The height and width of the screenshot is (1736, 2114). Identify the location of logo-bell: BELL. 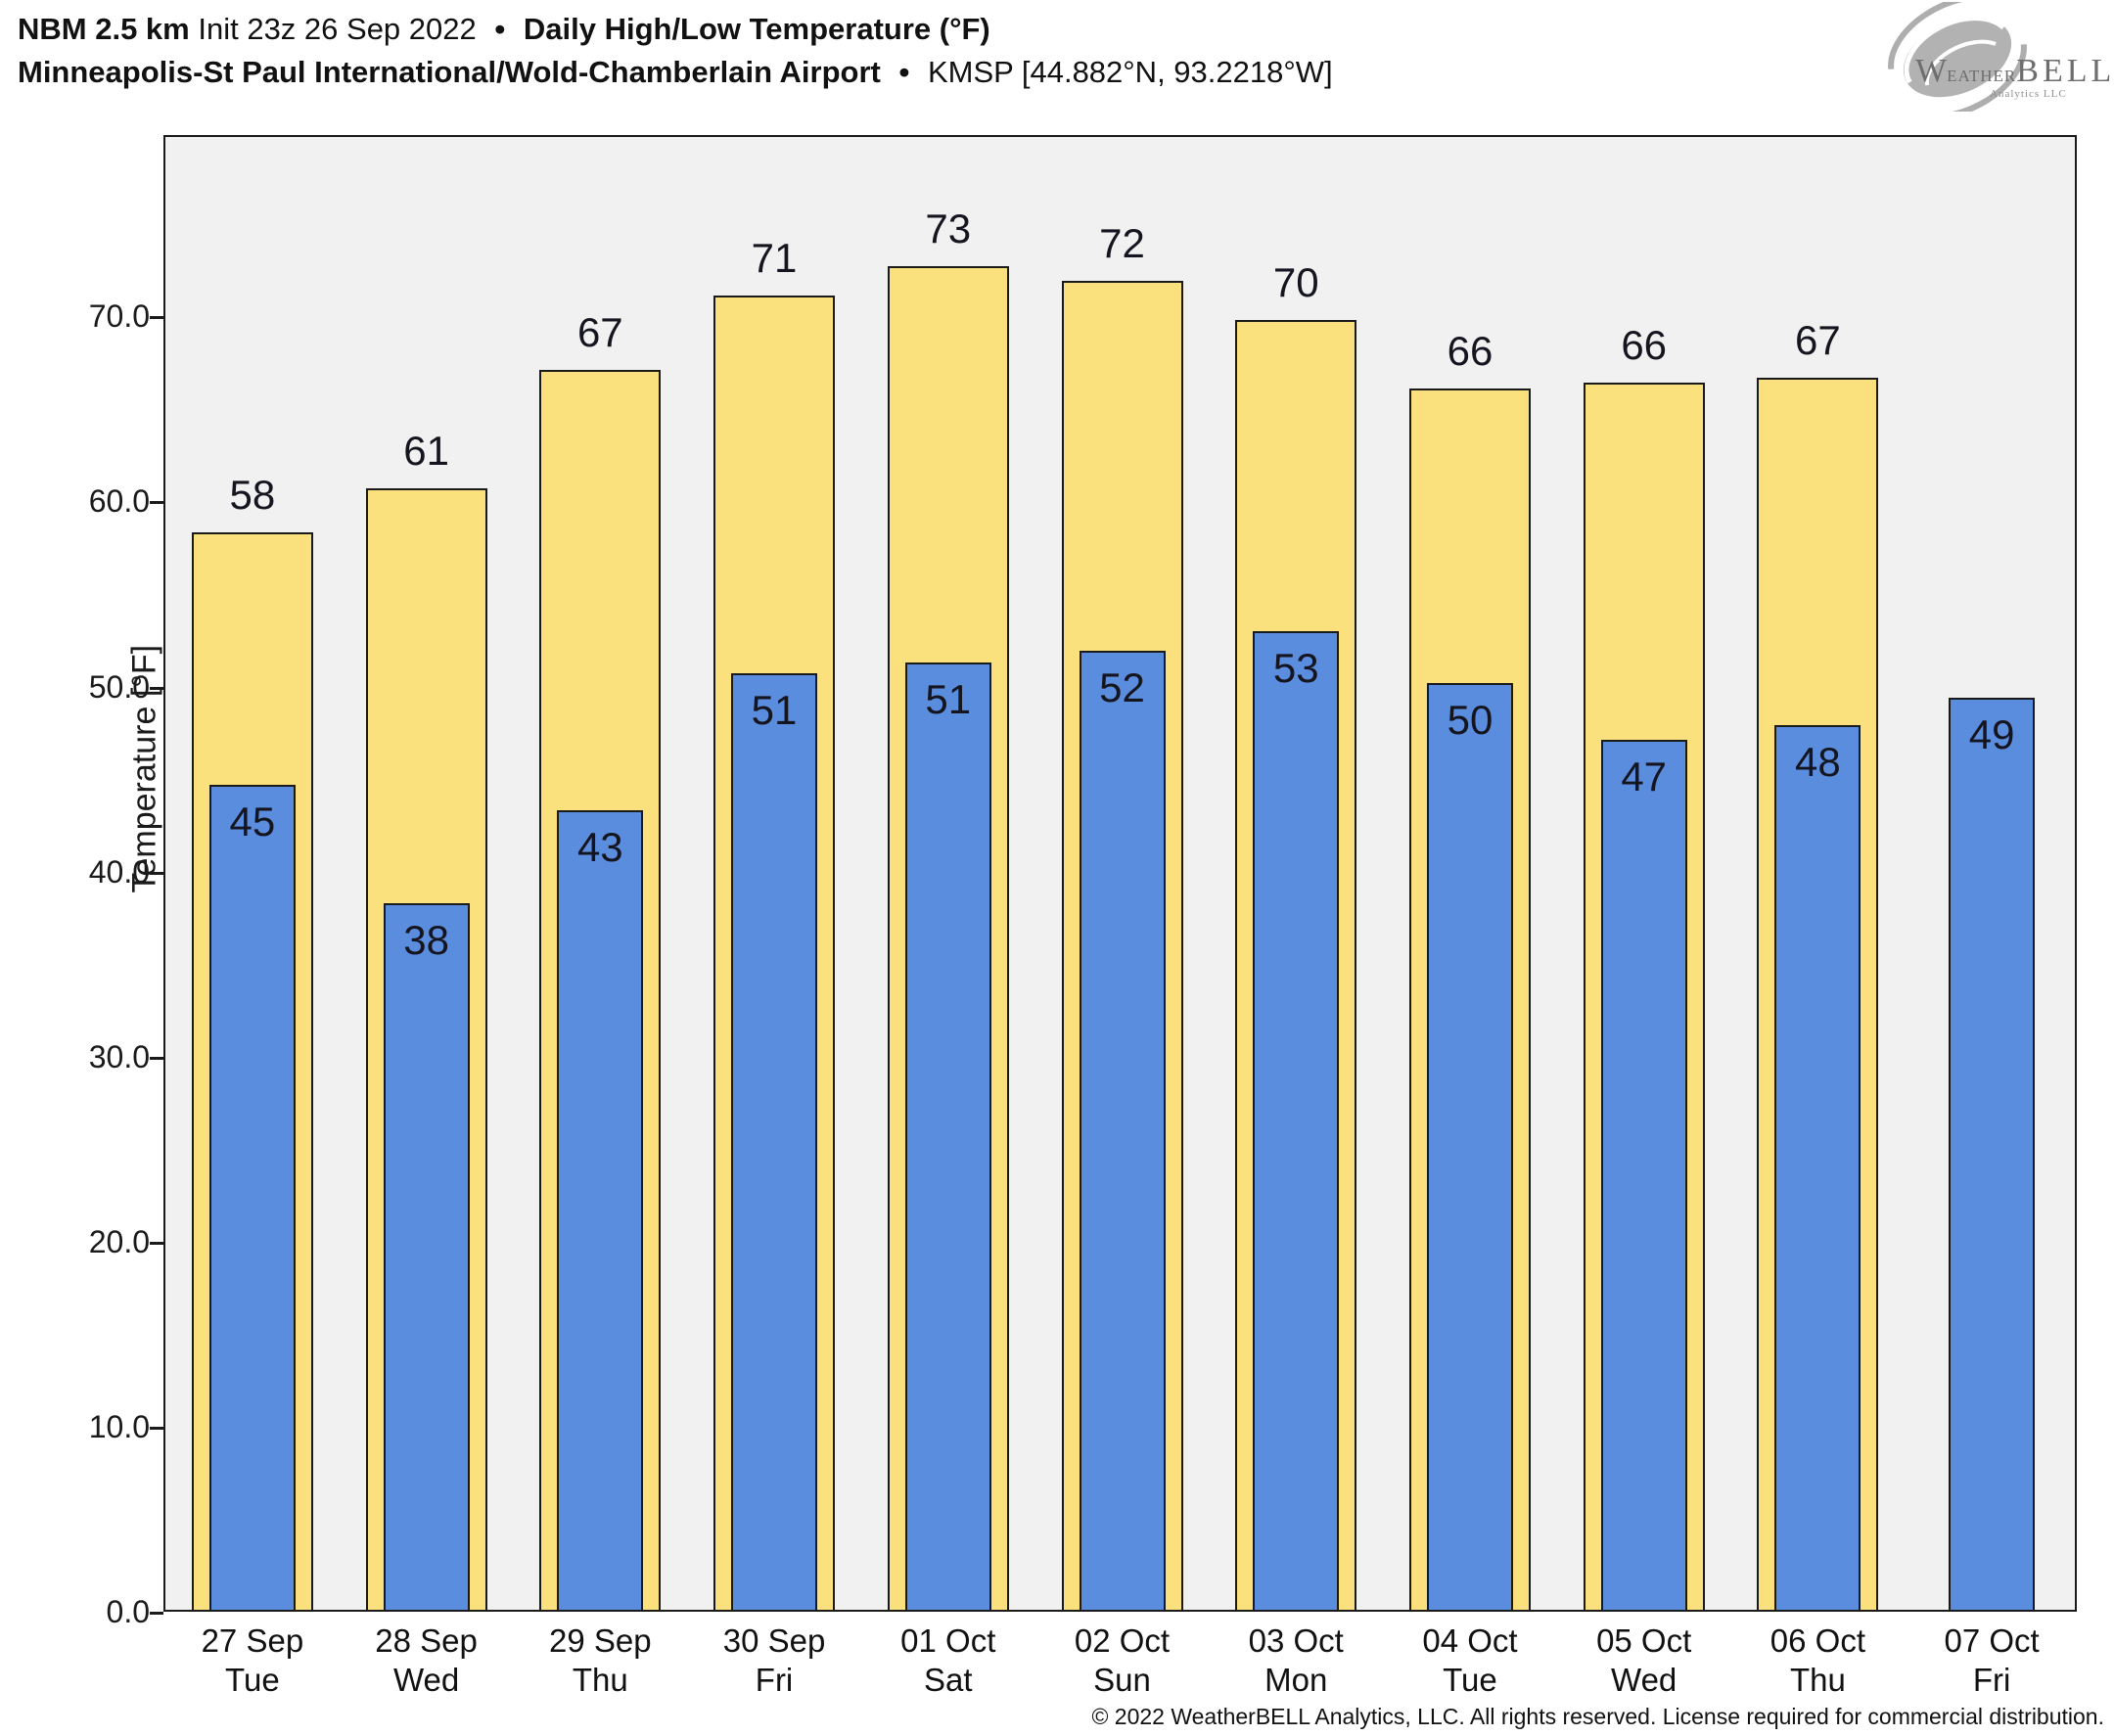
(2065, 71).